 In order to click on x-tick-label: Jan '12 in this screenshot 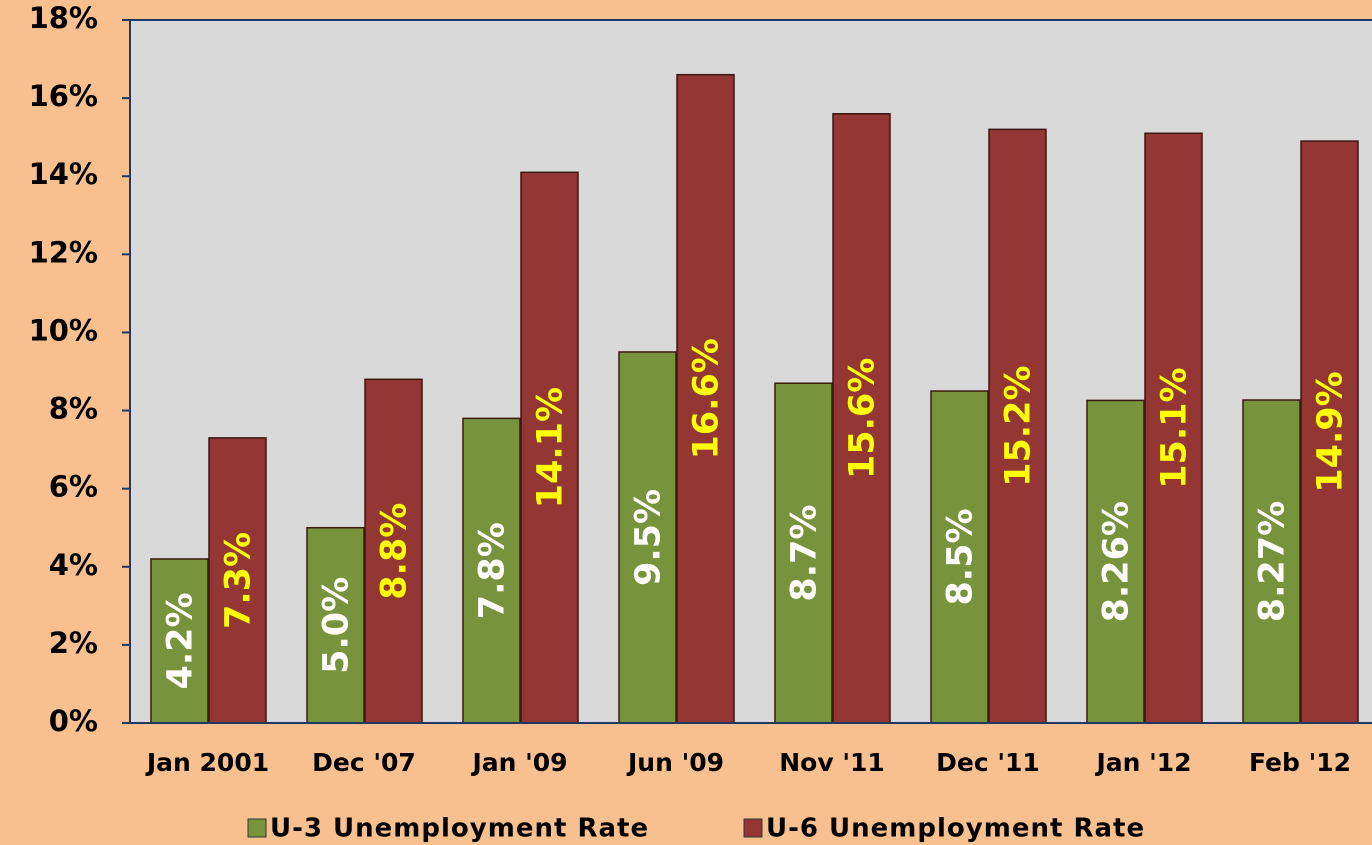, I will do `click(1142, 762)`.